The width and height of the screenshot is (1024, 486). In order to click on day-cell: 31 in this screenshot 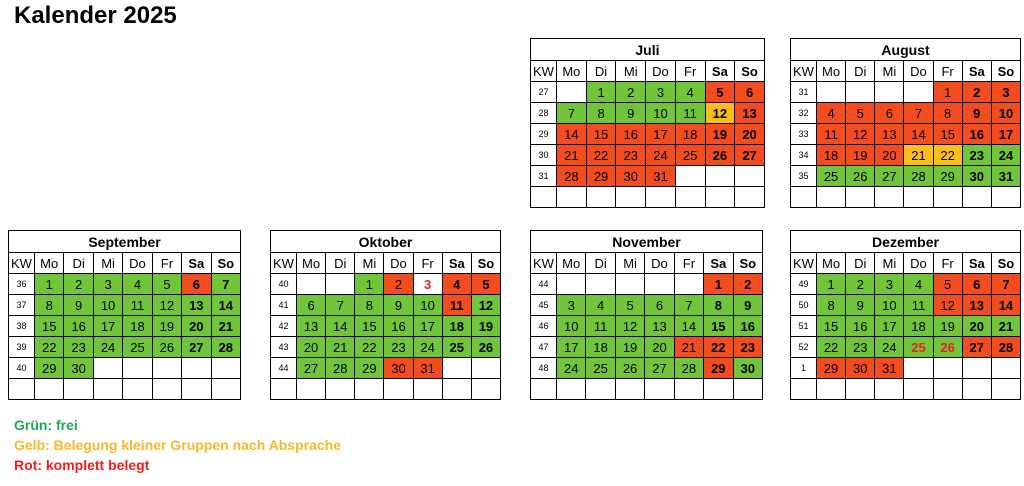, I will do `click(889, 368)`.